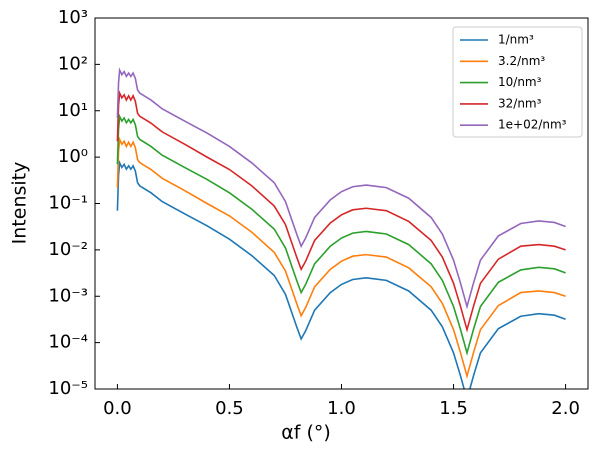  What do you see at coordinates (68, 295) in the screenshot?
I see `y-tick-label: 10⁻³` at bounding box center [68, 295].